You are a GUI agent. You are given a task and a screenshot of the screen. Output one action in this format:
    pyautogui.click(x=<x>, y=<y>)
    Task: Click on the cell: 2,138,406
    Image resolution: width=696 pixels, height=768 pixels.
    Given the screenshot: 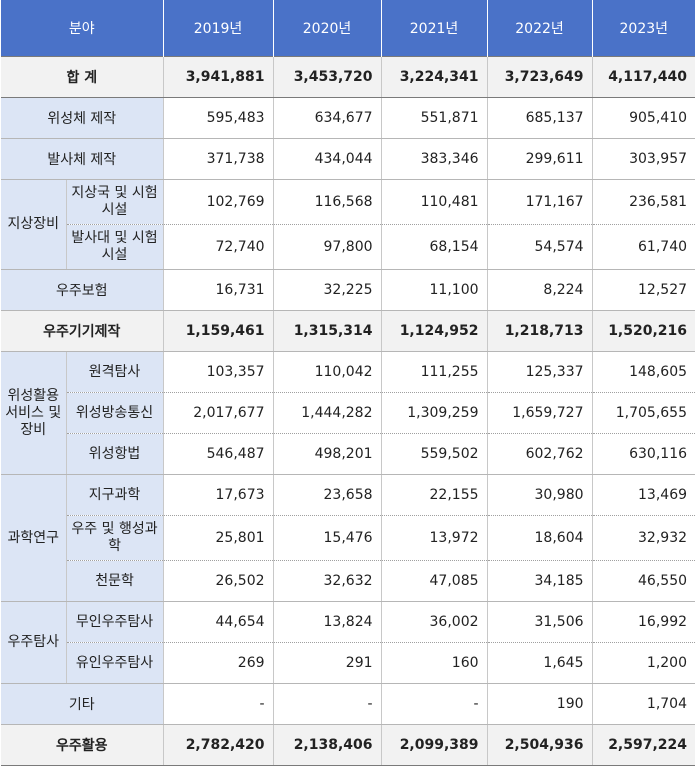 What is the action you would take?
    pyautogui.click(x=327, y=745)
    